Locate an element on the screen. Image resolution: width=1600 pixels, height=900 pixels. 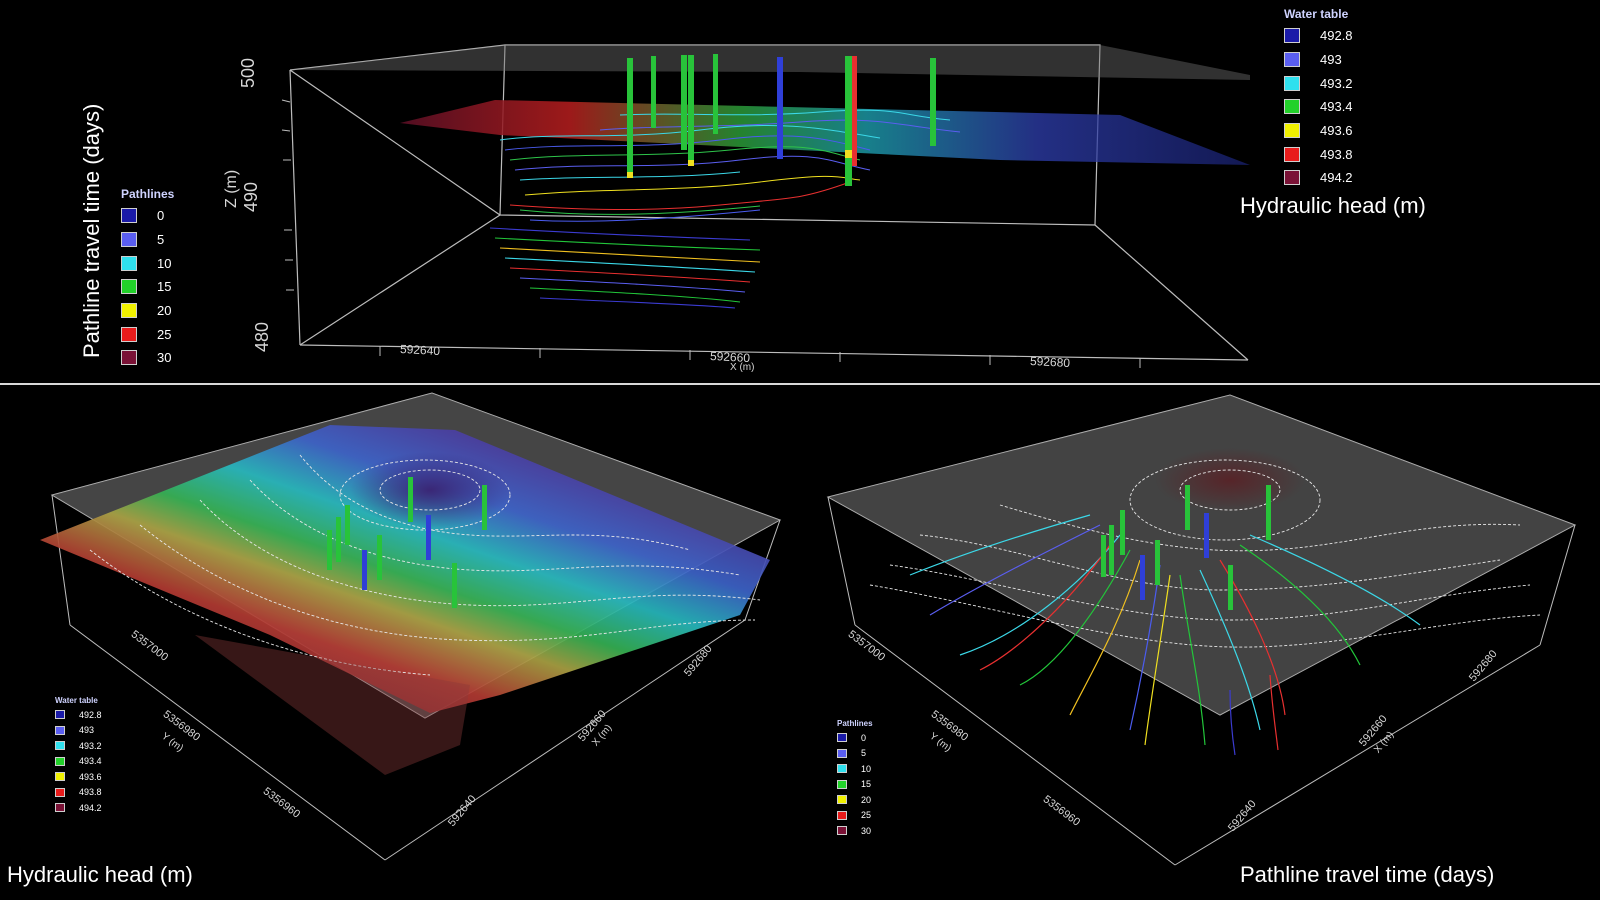
panel-divider is located at coordinates (800, 384).